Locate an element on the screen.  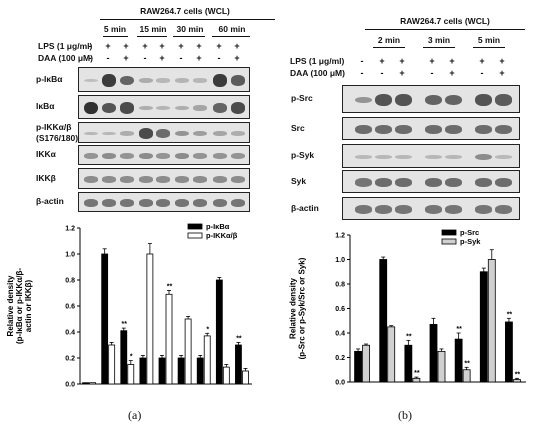
y-axis-label-line: Relative density is located at coordinates (293, 307).